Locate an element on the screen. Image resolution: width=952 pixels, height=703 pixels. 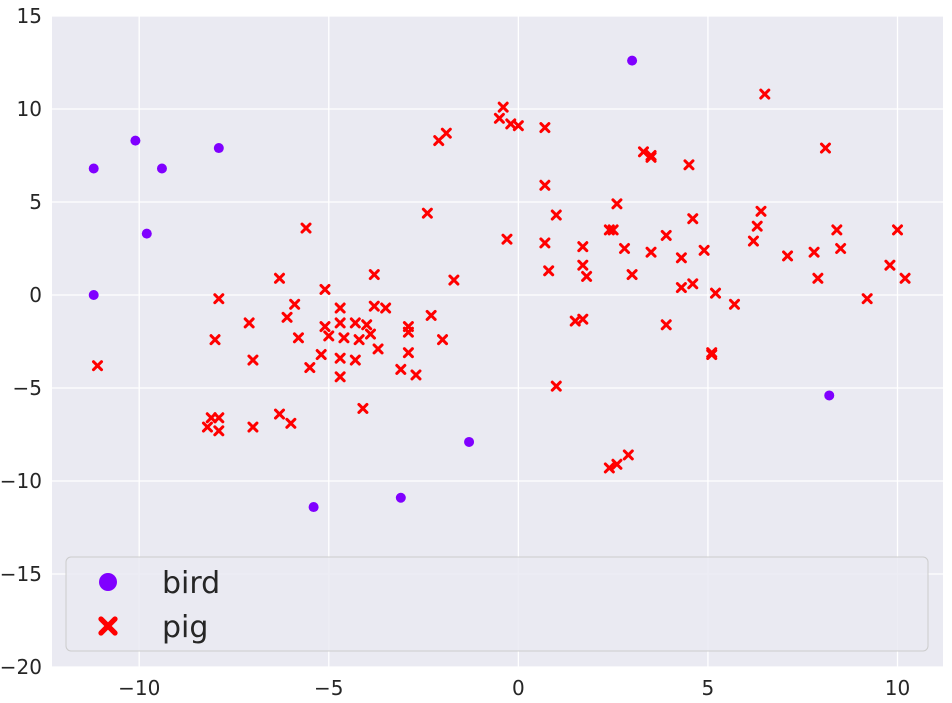
x-tick-label: −10 is located at coordinates (139, 688).